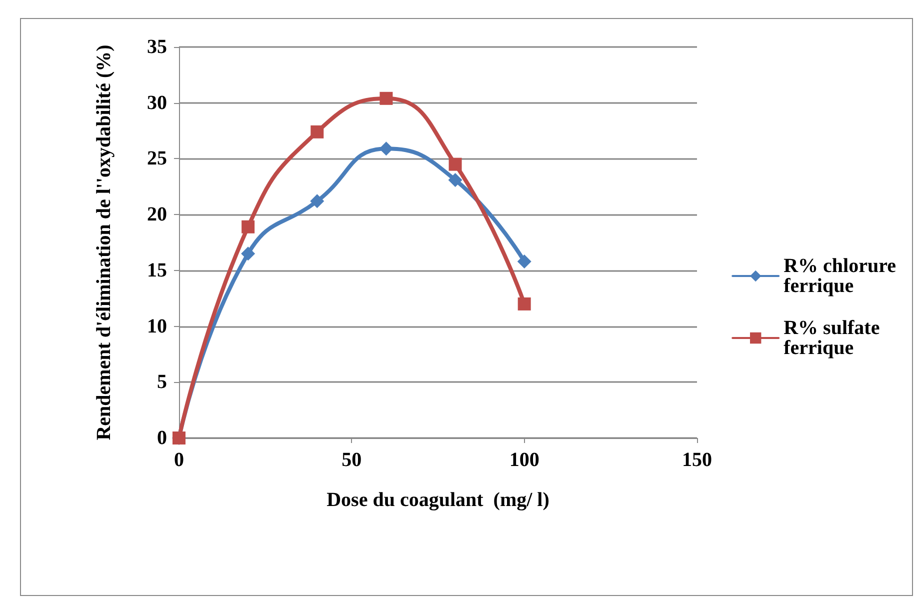 Image resolution: width=917 pixels, height=601 pixels. What do you see at coordinates (157, 103) in the screenshot?
I see `y-tick-label: 30` at bounding box center [157, 103].